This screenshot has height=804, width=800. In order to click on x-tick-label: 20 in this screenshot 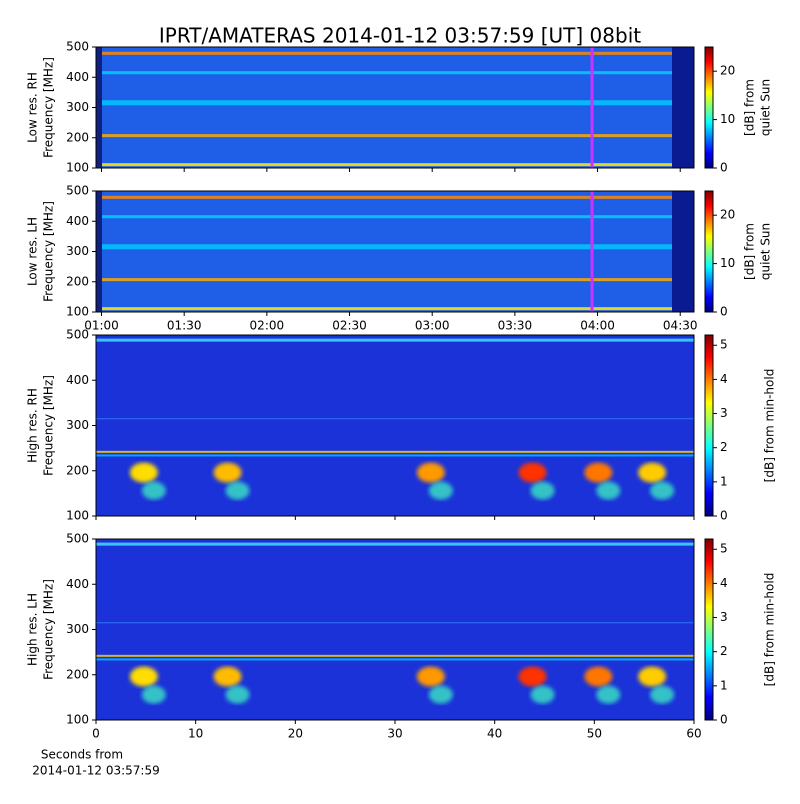, I will do `click(295, 734)`.